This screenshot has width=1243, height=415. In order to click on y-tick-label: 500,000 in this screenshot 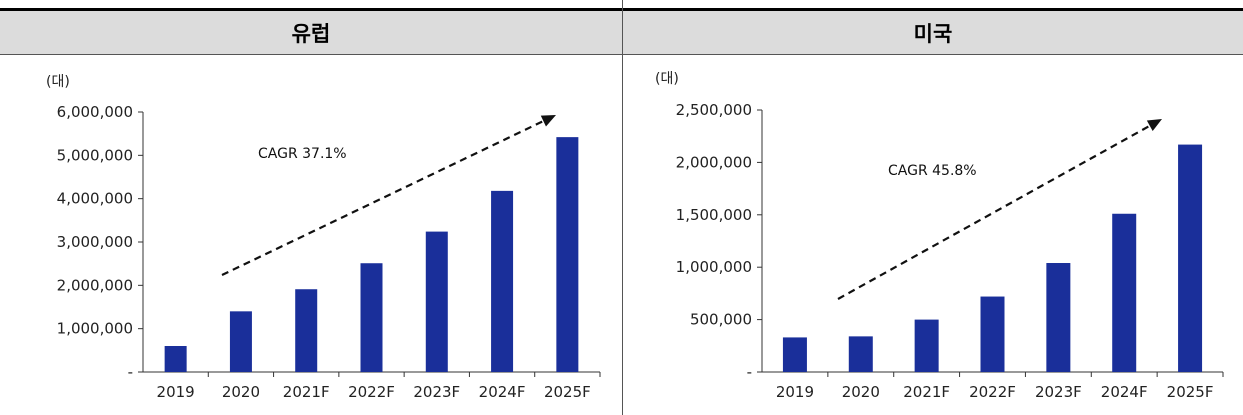, I will do `click(721, 320)`.